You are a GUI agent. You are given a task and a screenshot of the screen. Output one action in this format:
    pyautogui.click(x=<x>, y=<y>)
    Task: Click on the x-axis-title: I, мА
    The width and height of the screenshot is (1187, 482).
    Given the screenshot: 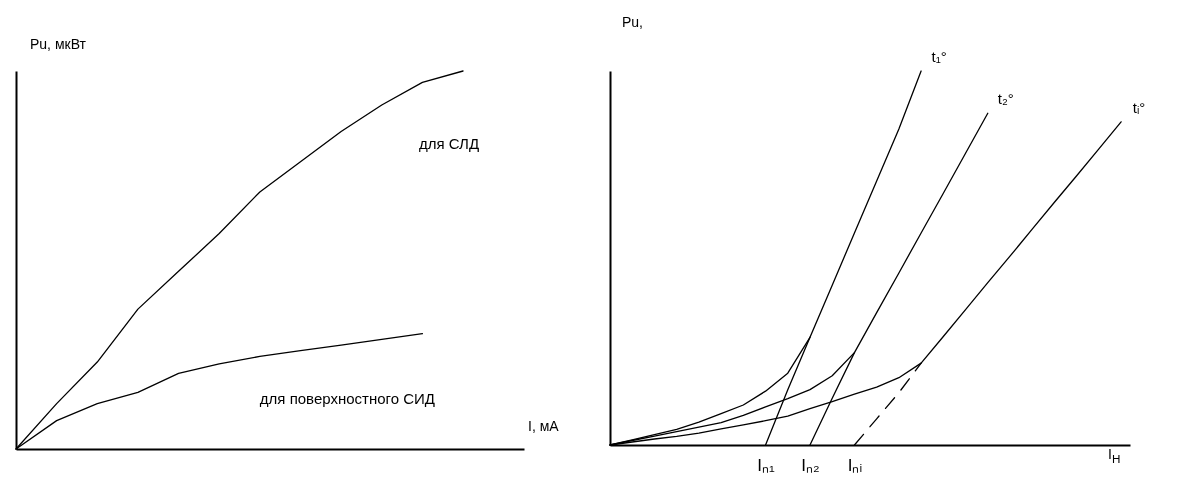 What is the action you would take?
    pyautogui.click(x=543, y=426)
    